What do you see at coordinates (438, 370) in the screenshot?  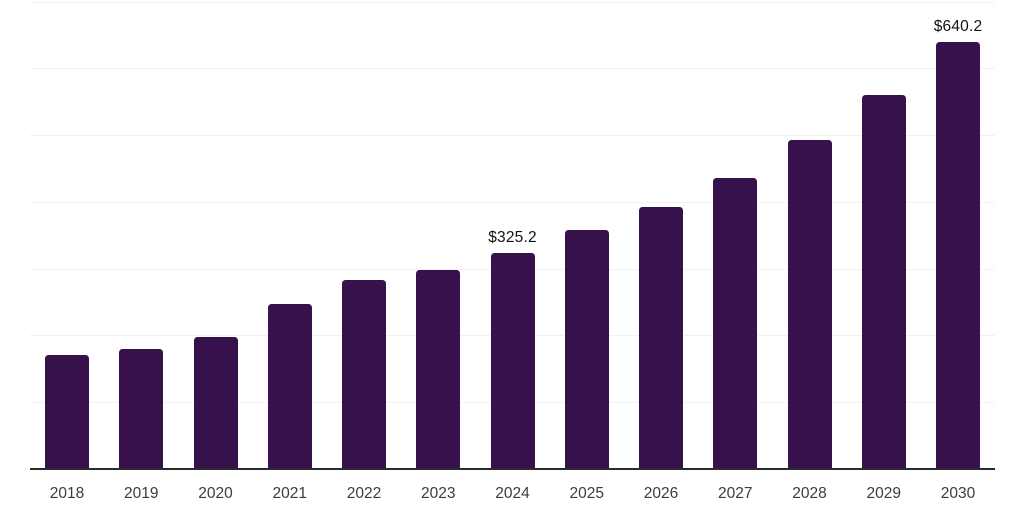 I see `bar-2023` at bounding box center [438, 370].